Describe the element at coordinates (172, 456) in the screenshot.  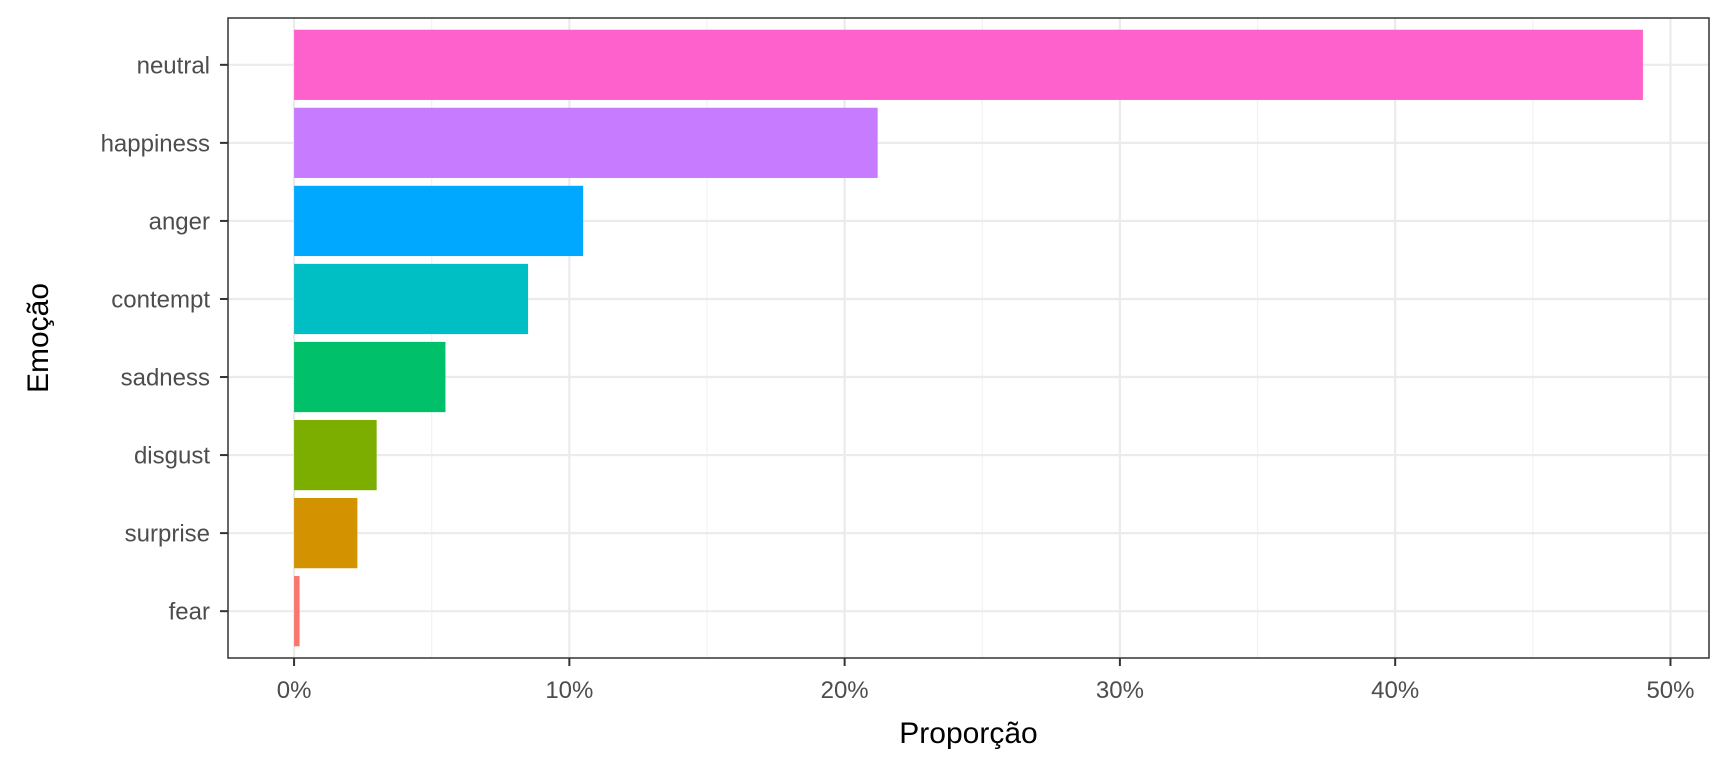
I see `y-tick-label-disgust: disgust` at that location.